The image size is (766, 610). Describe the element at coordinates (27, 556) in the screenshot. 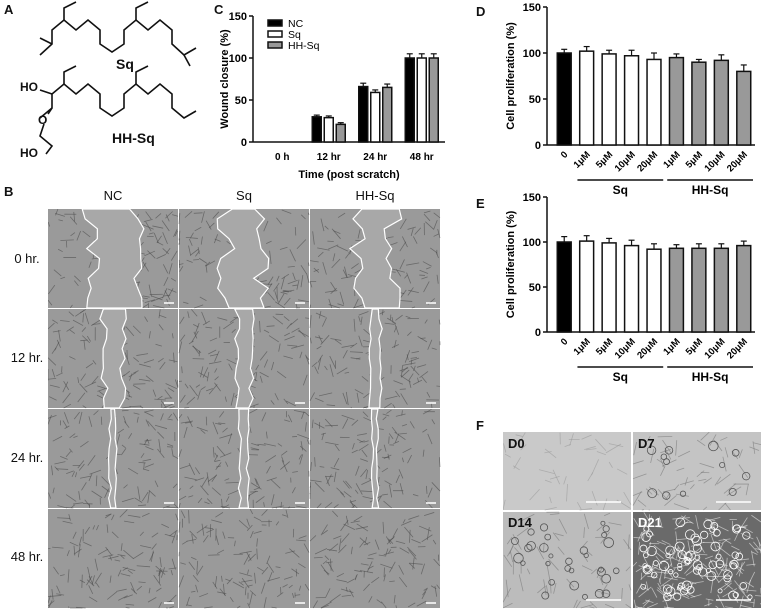

I see `row-label-48hr: 48 hr.` at that location.